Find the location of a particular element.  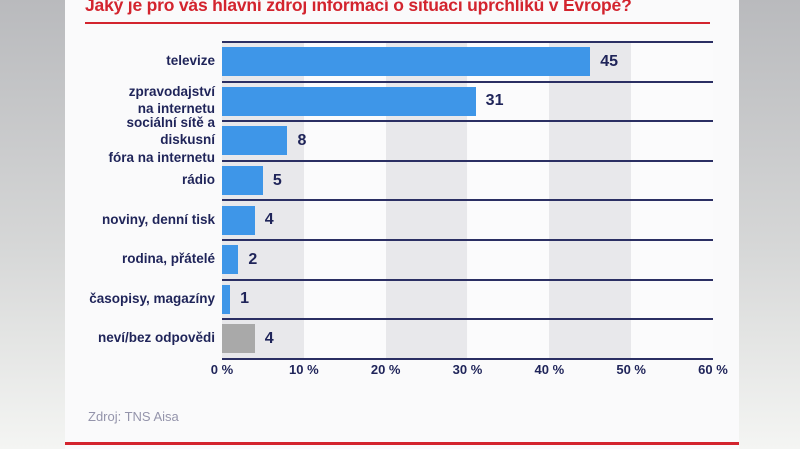

category-label: rádio is located at coordinates (198, 179).